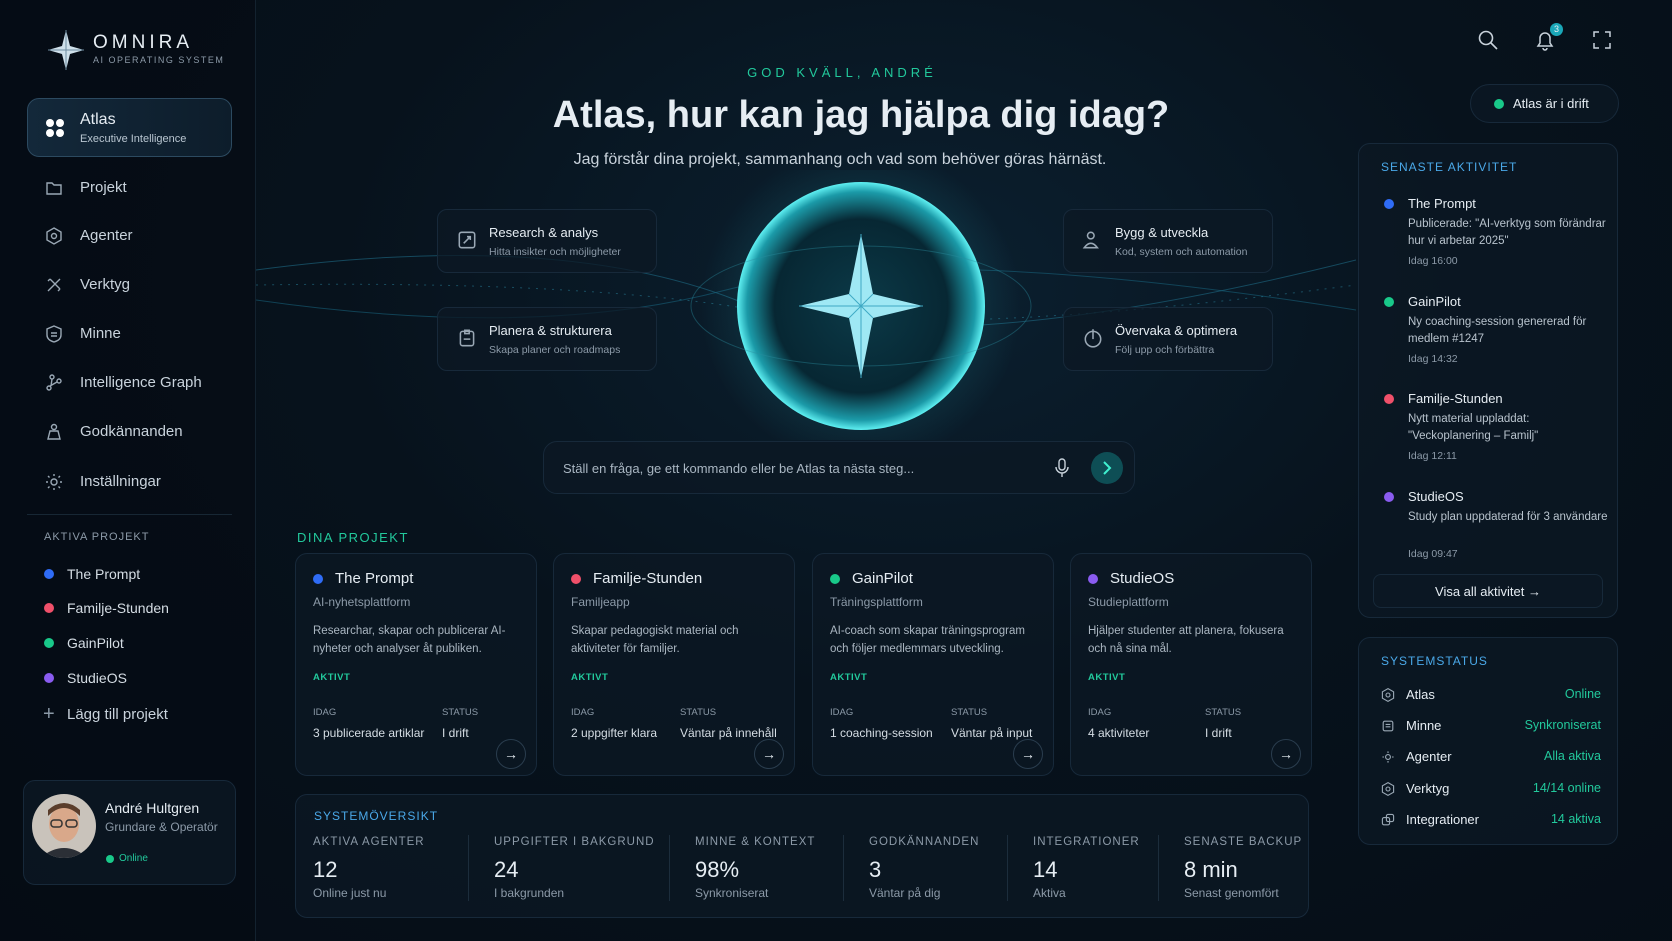 The image size is (1672, 941). Describe the element at coordinates (1128, 602) in the screenshot. I see `card-type: Studieplattform` at that location.